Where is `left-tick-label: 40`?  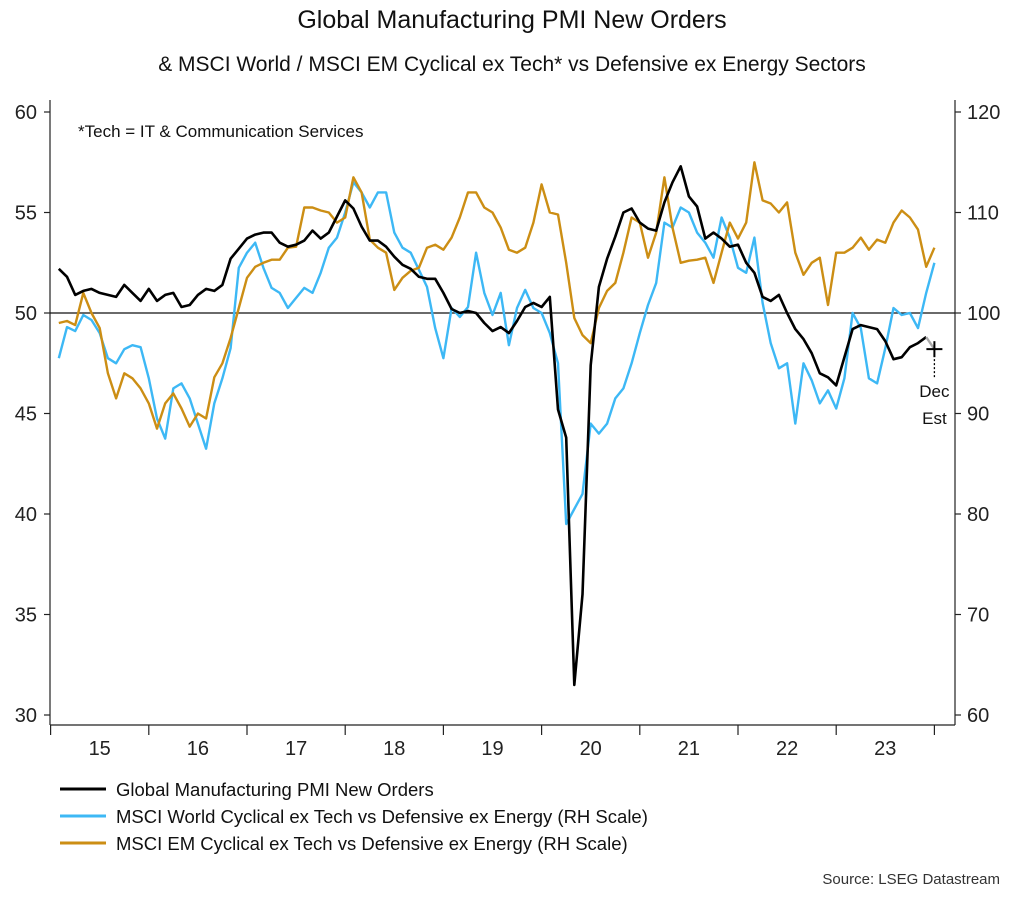 left-tick-label: 40 is located at coordinates (26, 515).